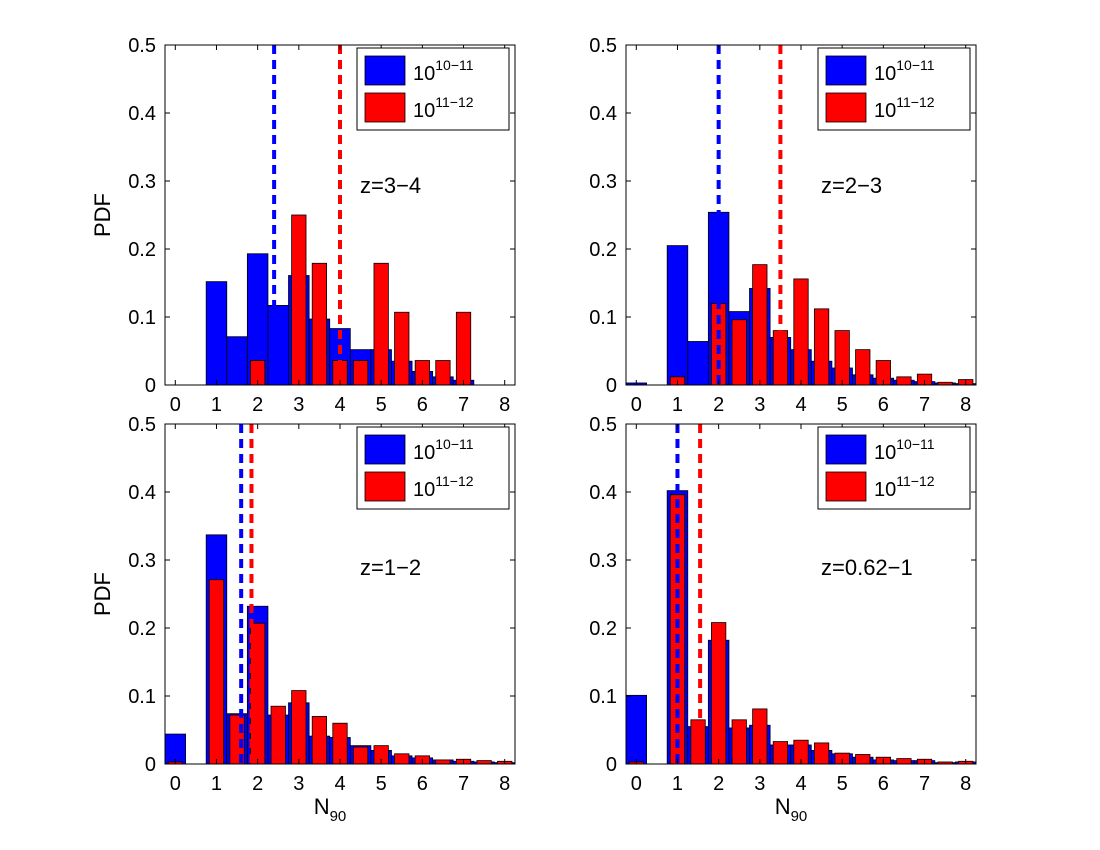 Image resolution: width=1100 pixels, height=850 pixels. I want to click on legend: 1010−11 1011−12, so click(894, 468).